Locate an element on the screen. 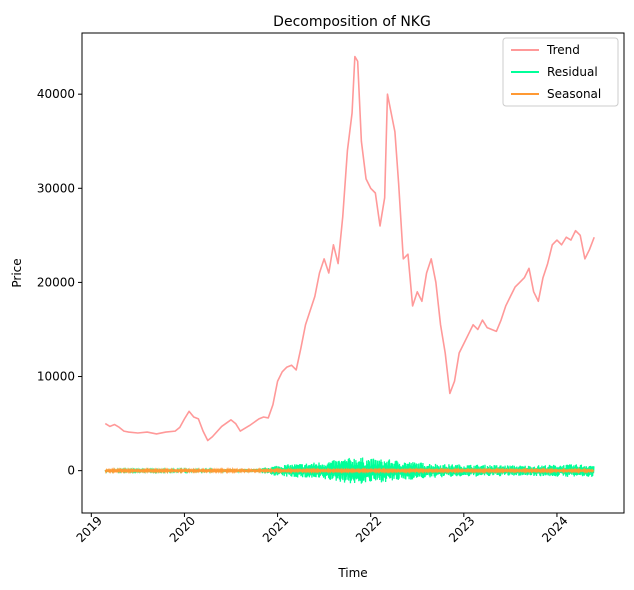  legend-box is located at coordinates (560, 72).